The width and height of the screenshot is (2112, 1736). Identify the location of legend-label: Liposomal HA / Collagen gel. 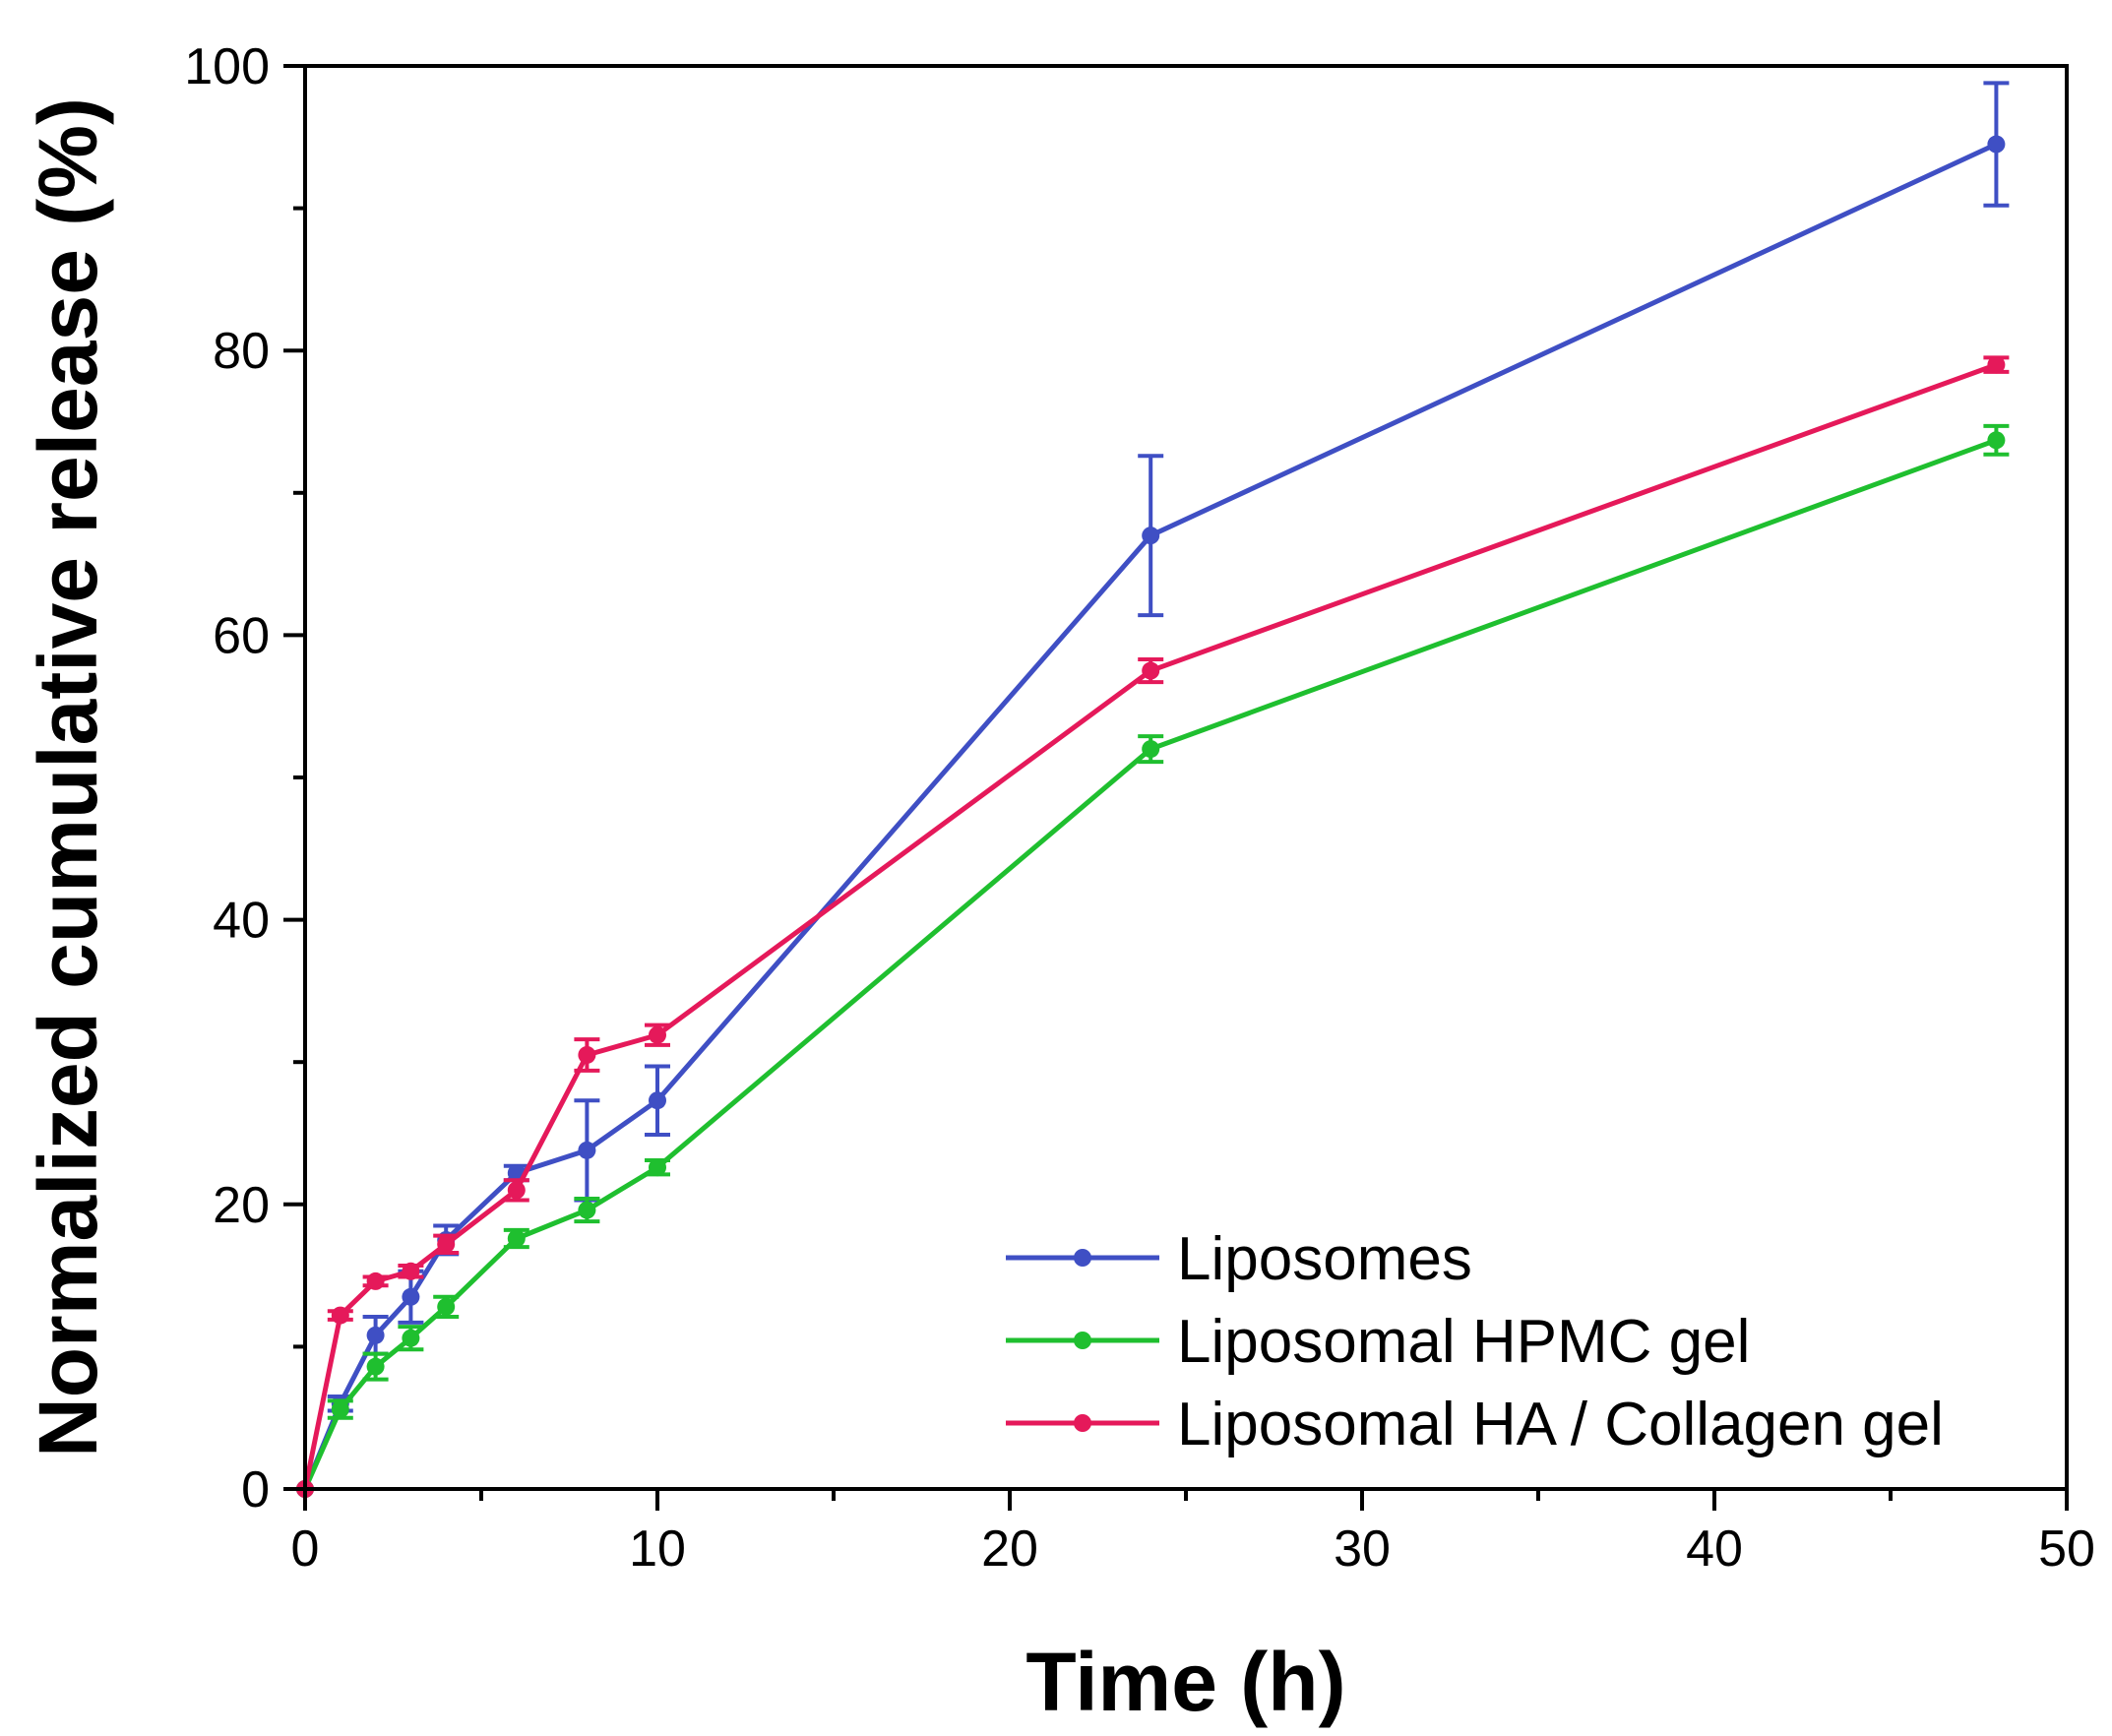
(1561, 1424).